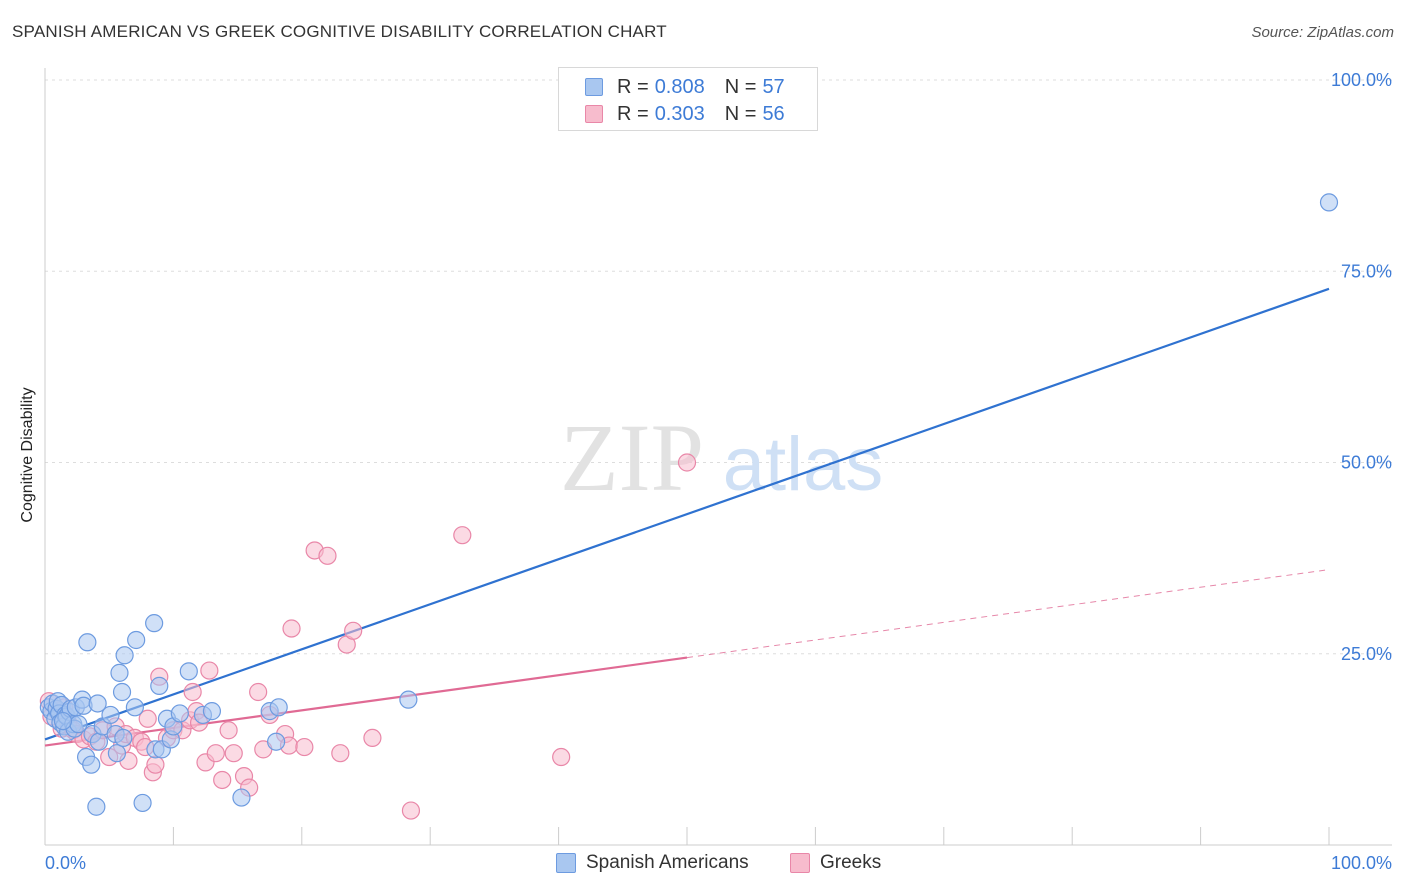 Image resolution: width=1406 pixels, height=892 pixels. What do you see at coordinates (366, 701) in the screenshot?
I see `trend-line-greeks` at bounding box center [366, 701].